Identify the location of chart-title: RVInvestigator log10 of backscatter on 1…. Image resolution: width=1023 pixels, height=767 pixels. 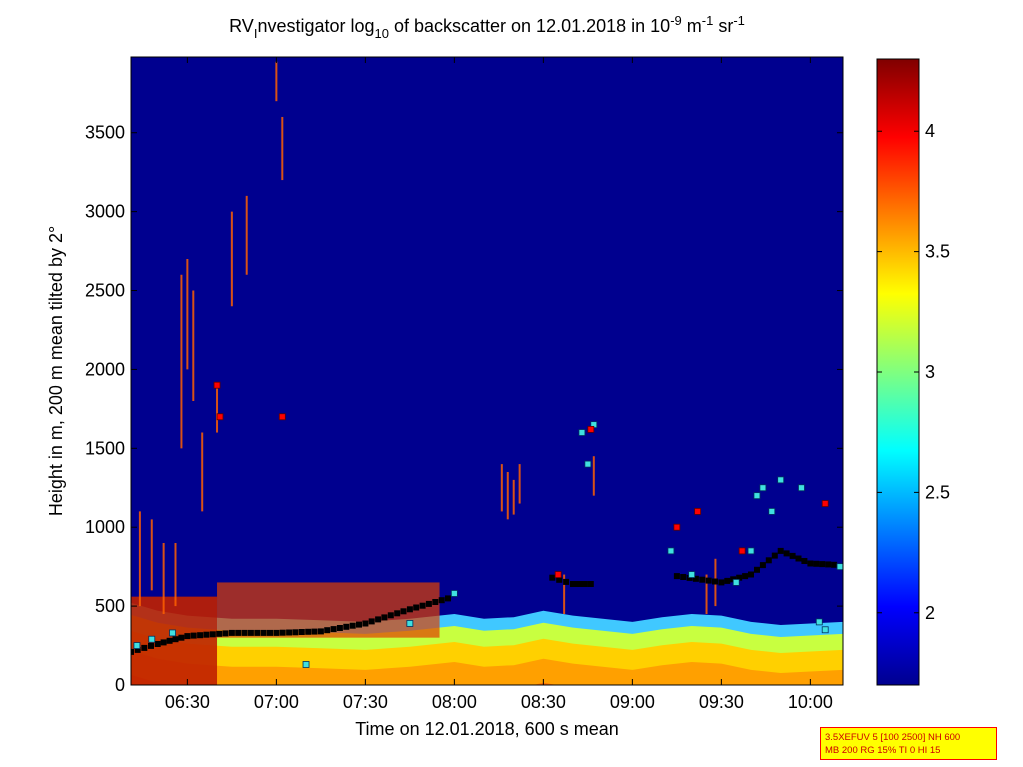
(487, 27).